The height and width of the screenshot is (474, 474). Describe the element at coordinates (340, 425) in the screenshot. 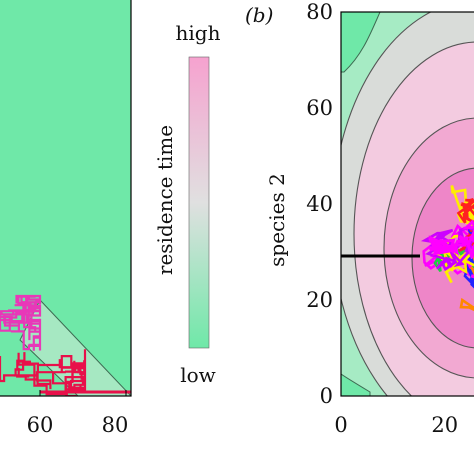

I see `panel-b-xtick-label: 0` at that location.